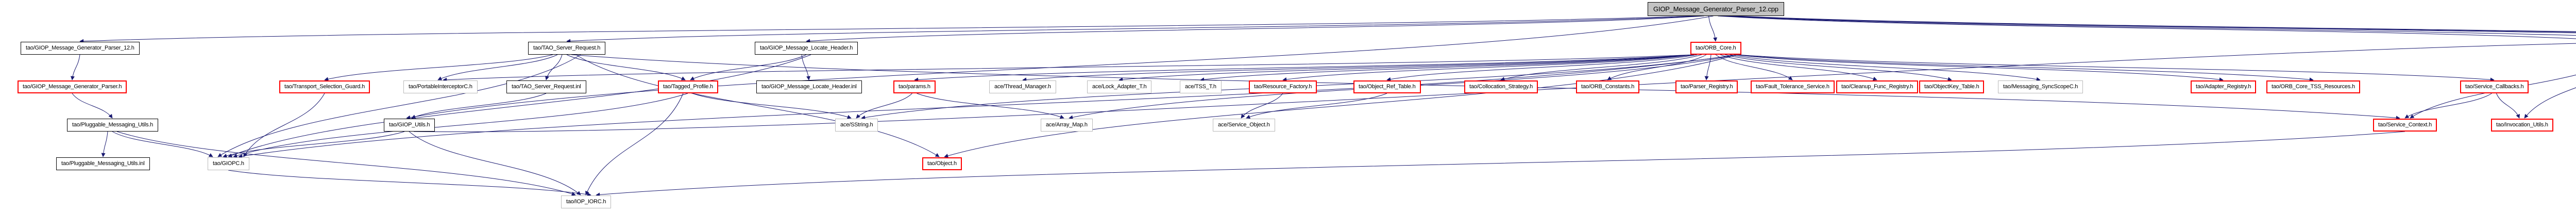 The image size is (2576, 212). I want to click on graph-node: tao/PortableInterceptorC.h, so click(440, 86).